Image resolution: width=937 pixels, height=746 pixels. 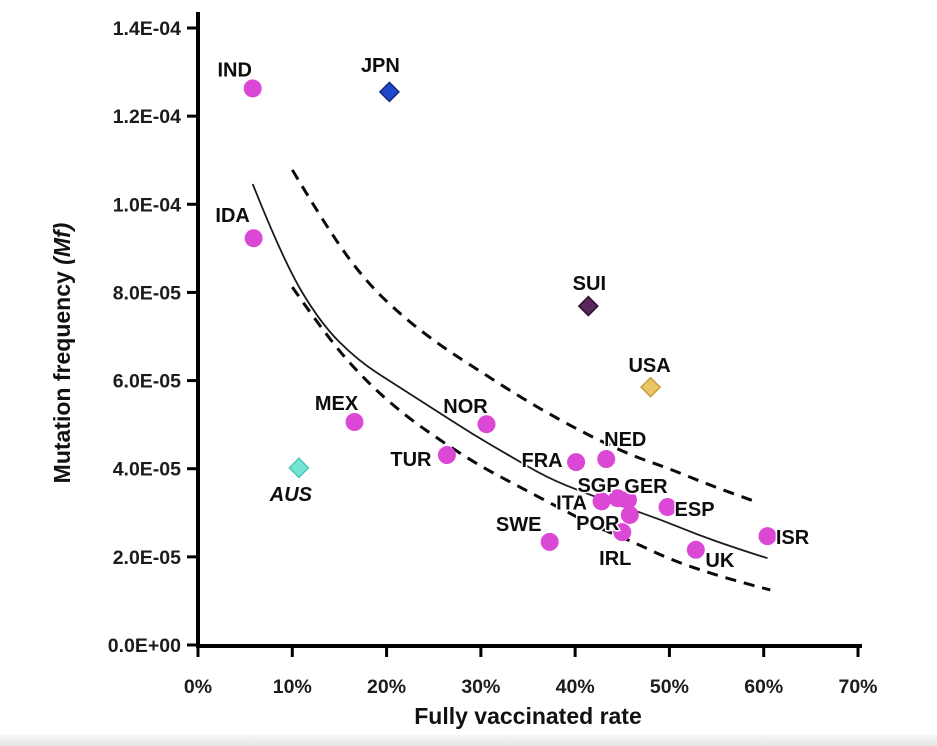 What do you see at coordinates (649, 366) in the screenshot?
I see `point-label-USA: USA` at bounding box center [649, 366].